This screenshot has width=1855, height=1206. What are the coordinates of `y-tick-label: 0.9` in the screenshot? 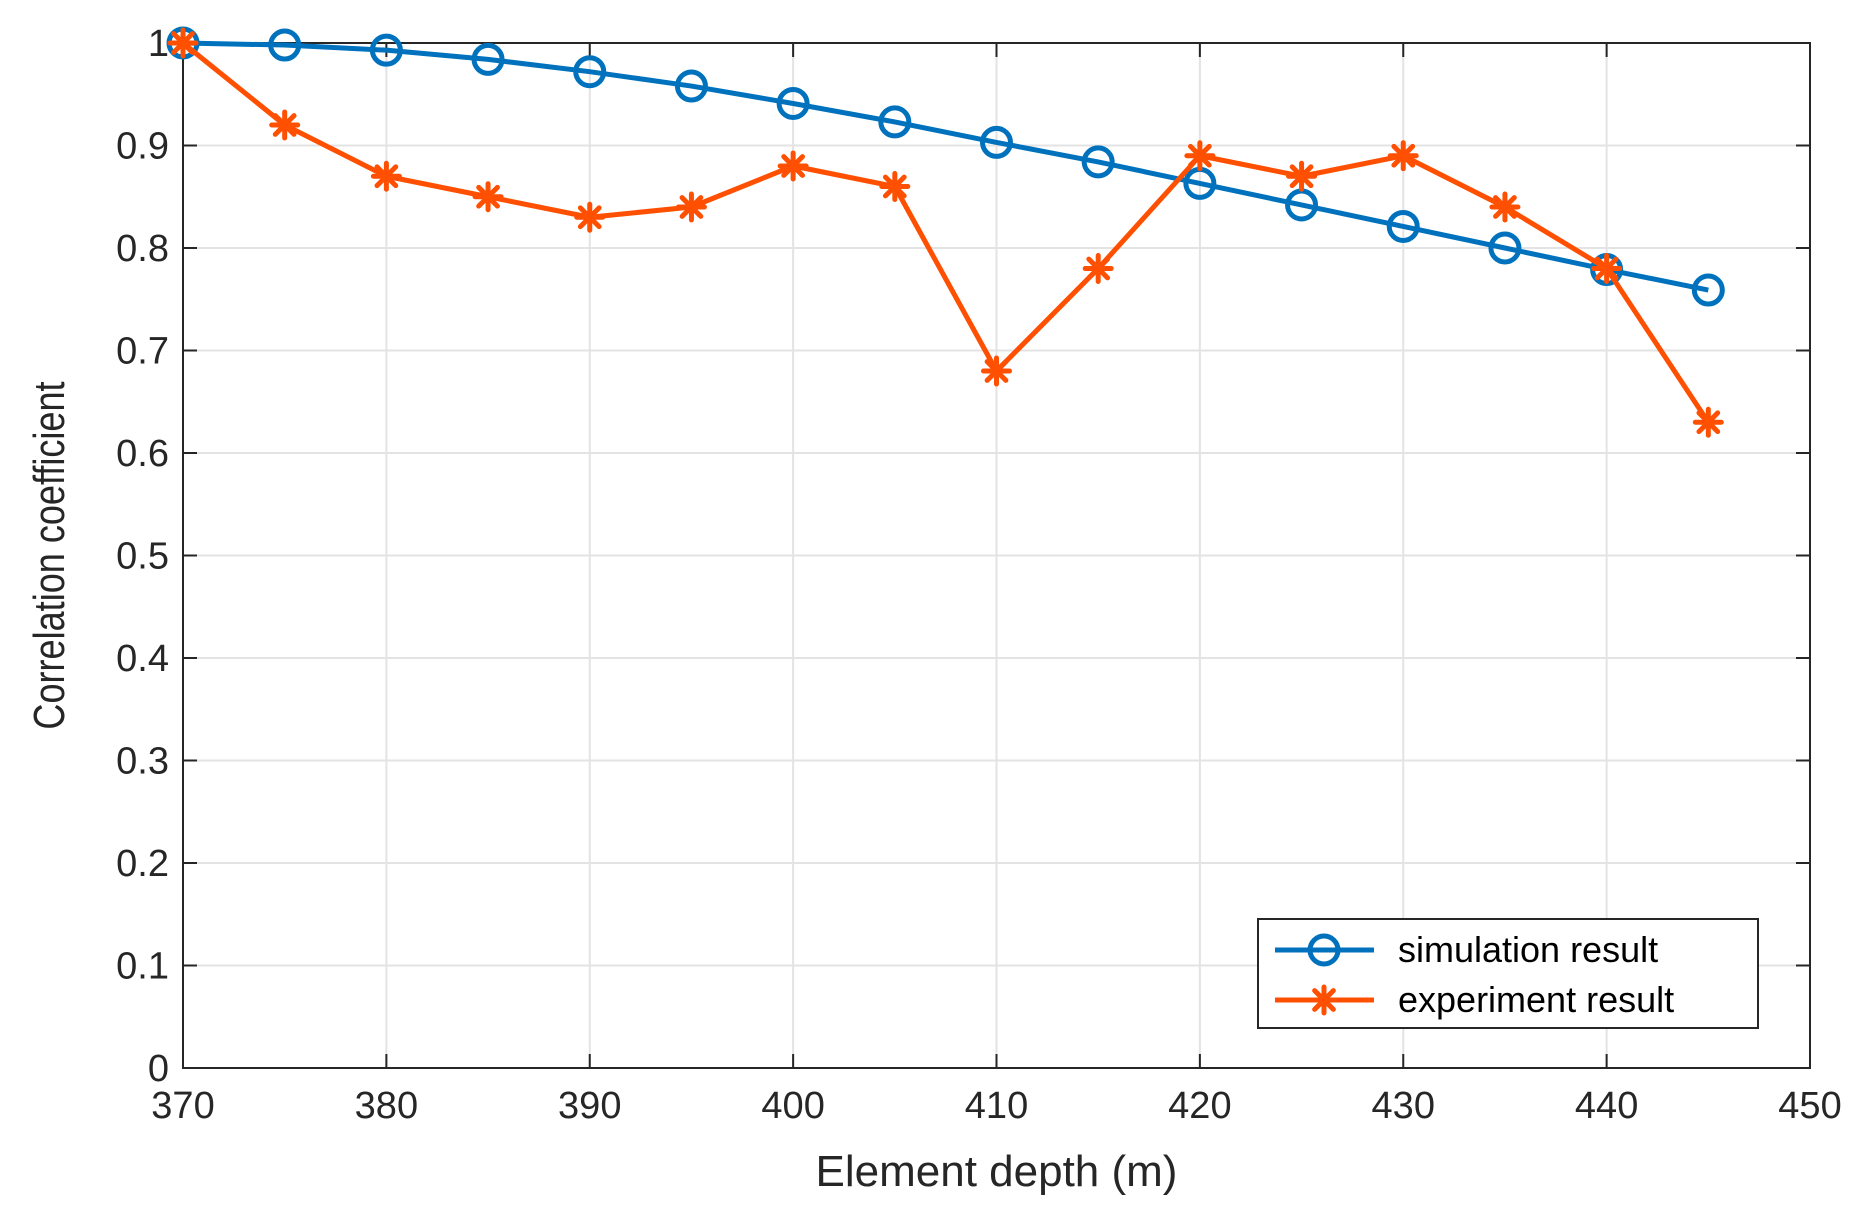 It's located at (142, 147).